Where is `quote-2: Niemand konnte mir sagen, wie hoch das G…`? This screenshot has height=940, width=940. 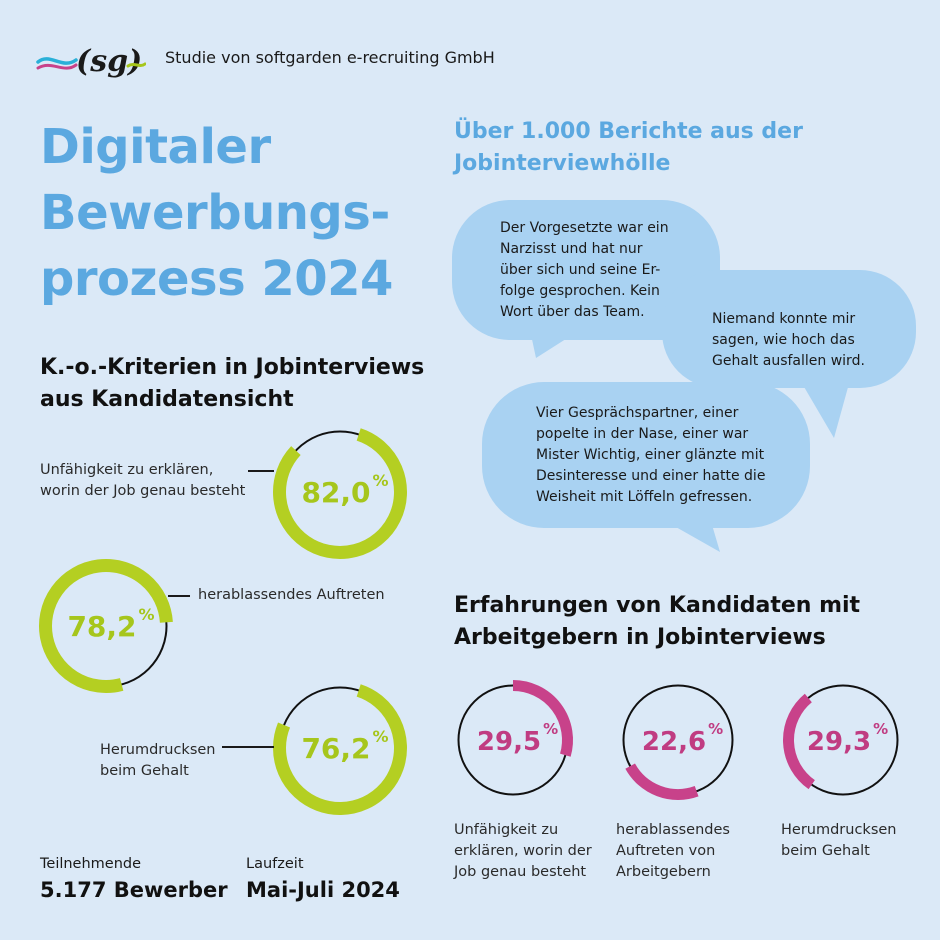
quote-2: Niemand konnte mir sagen, wie hoch das G… is located at coordinates (788, 340).